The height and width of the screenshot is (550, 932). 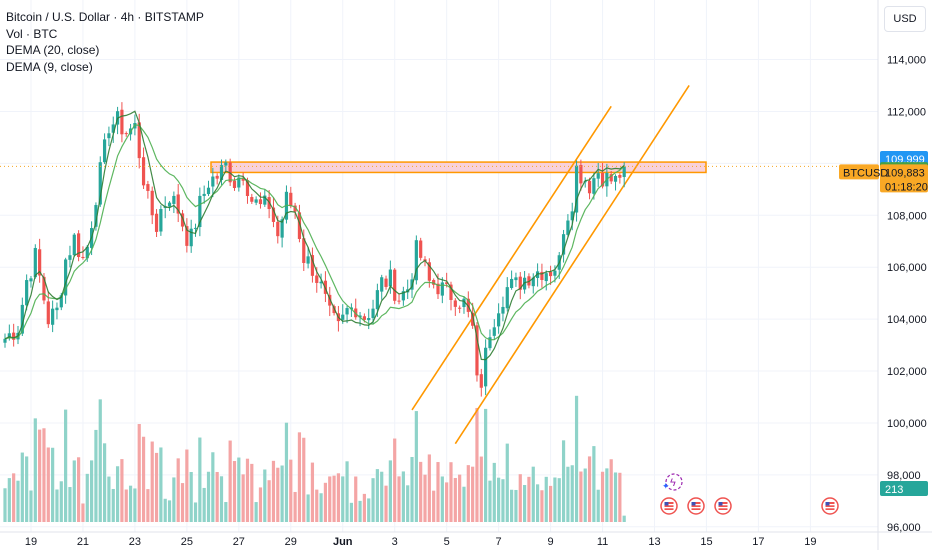 I want to click on x-tick-label: 5, so click(x=447, y=542).